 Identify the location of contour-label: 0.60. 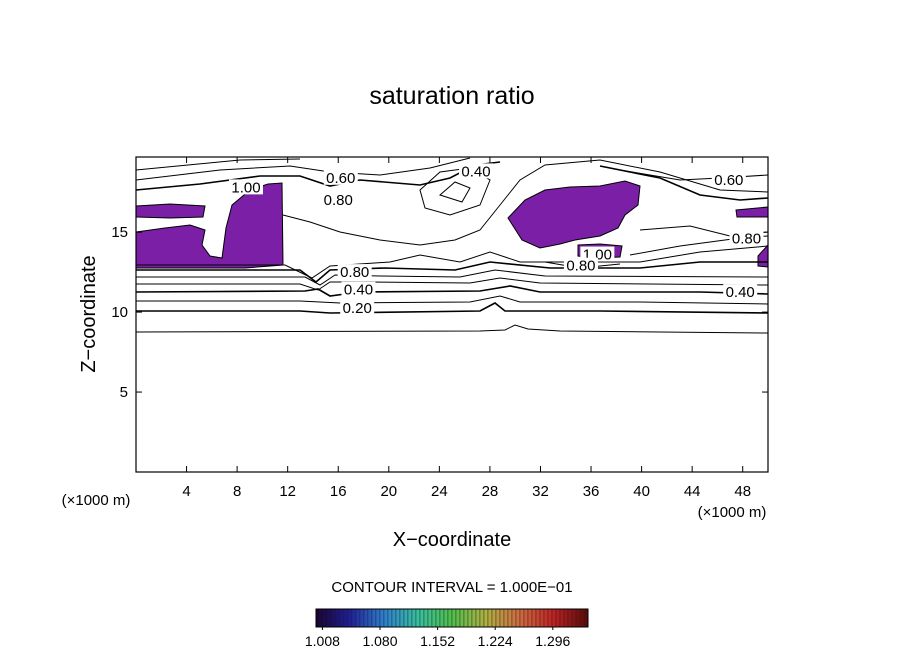
(340, 178).